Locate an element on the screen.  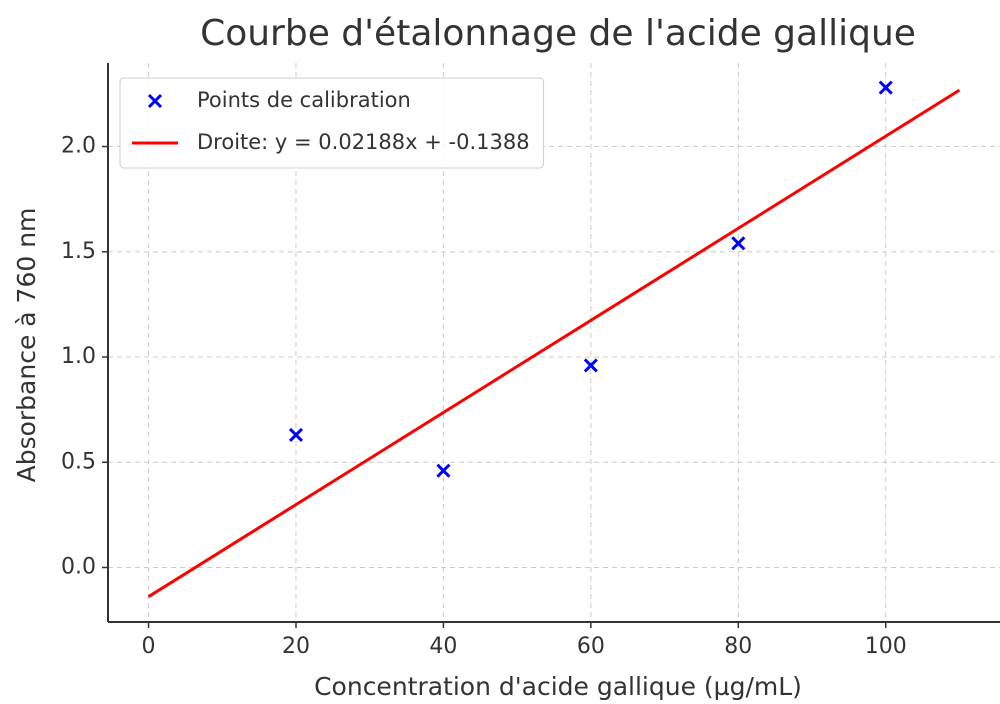
x-tick-label: 0 is located at coordinates (149, 646).